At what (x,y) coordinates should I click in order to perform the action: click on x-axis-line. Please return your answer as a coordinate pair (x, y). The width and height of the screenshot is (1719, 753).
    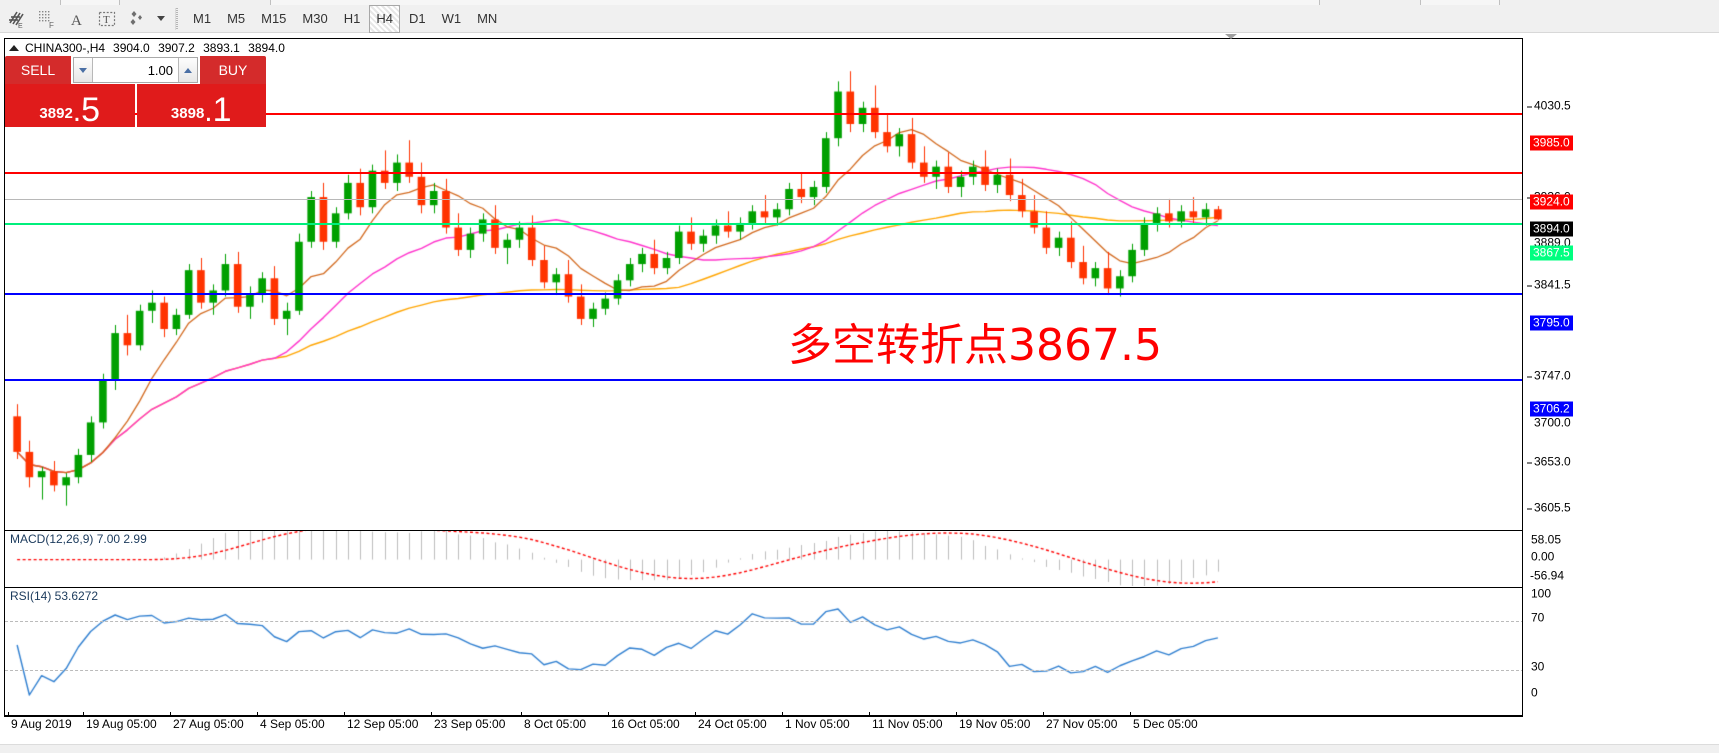
    Looking at the image, I should click on (763, 716).